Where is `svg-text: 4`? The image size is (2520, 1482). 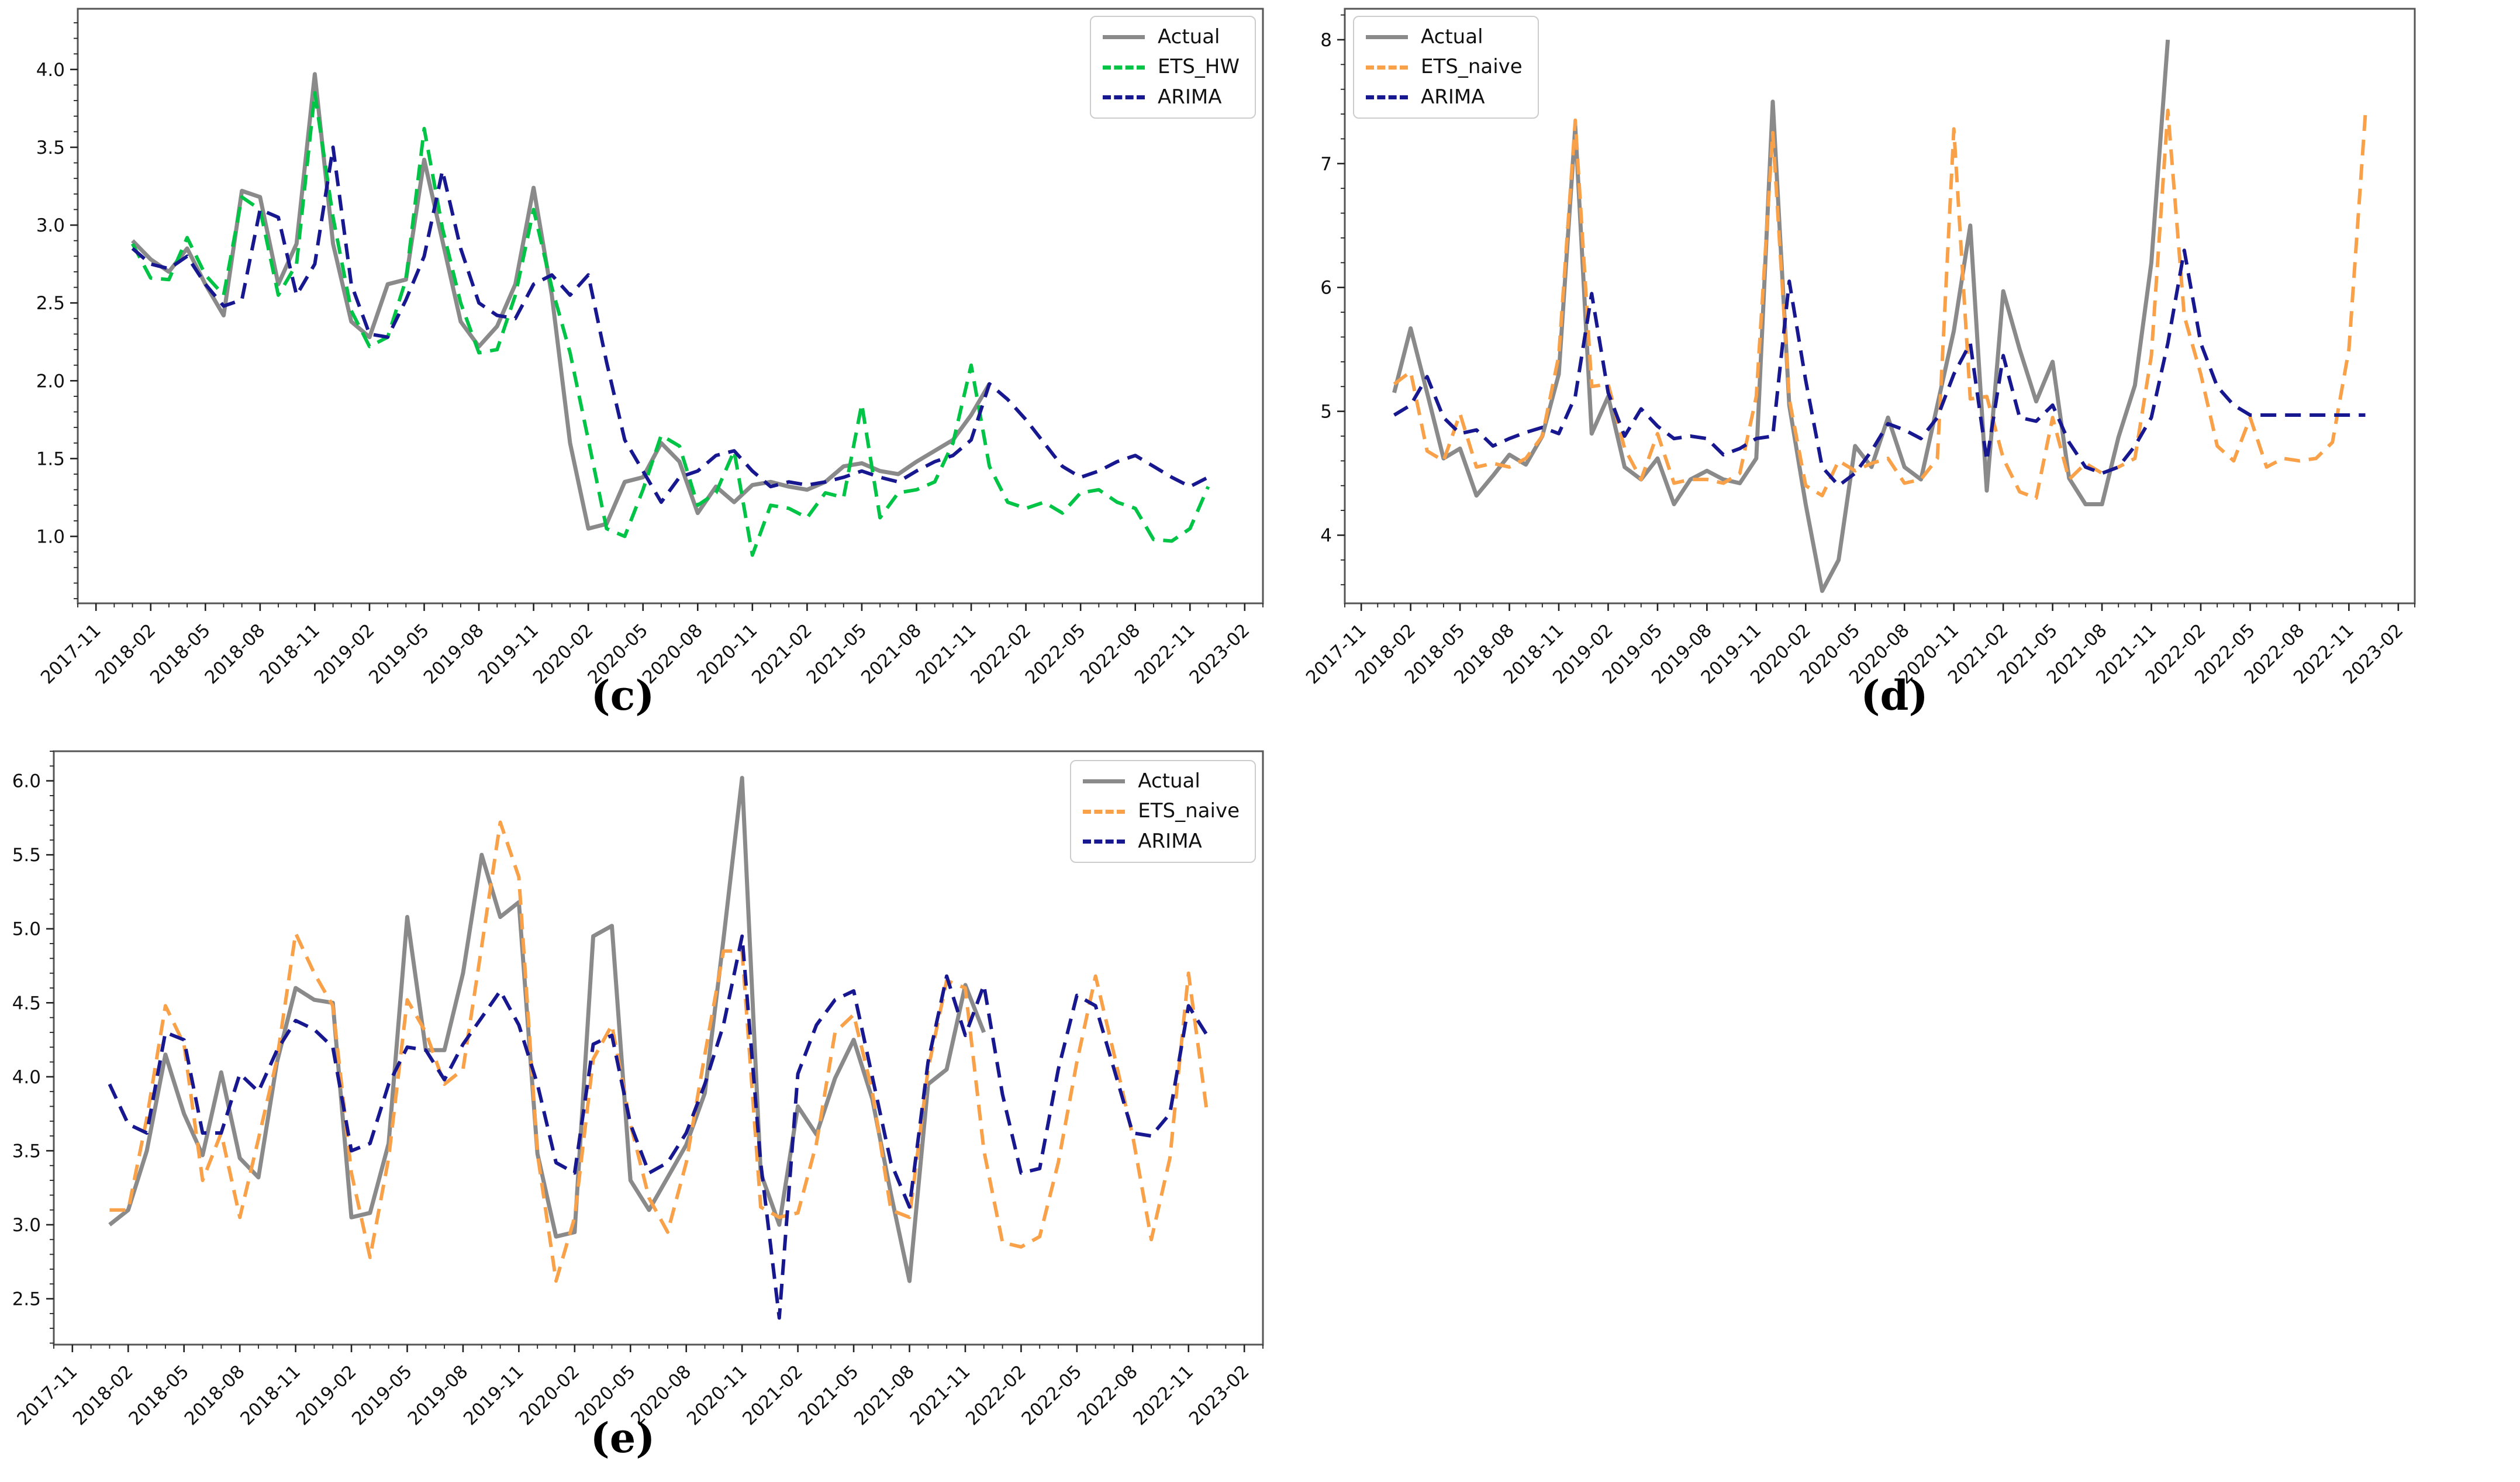 svg-text: 4 is located at coordinates (1326, 535).